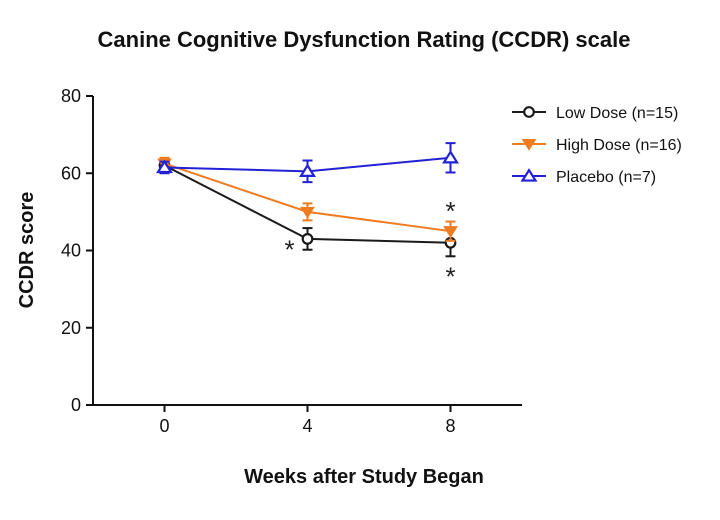 The width and height of the screenshot is (720, 520). I want to click on legend-item: Placebo (n=7), so click(584, 177).